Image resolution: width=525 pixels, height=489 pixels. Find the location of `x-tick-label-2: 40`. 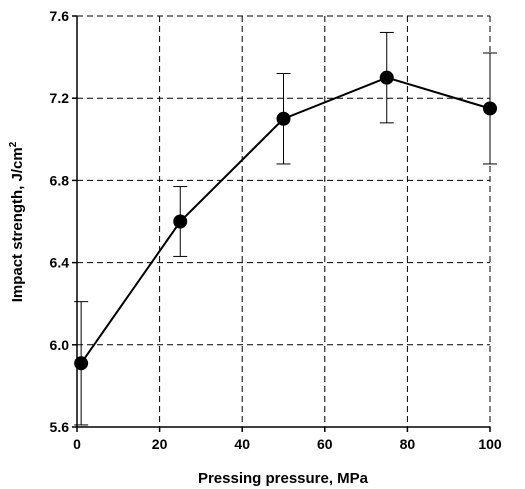

x-tick-label-2: 40 is located at coordinates (242, 444).